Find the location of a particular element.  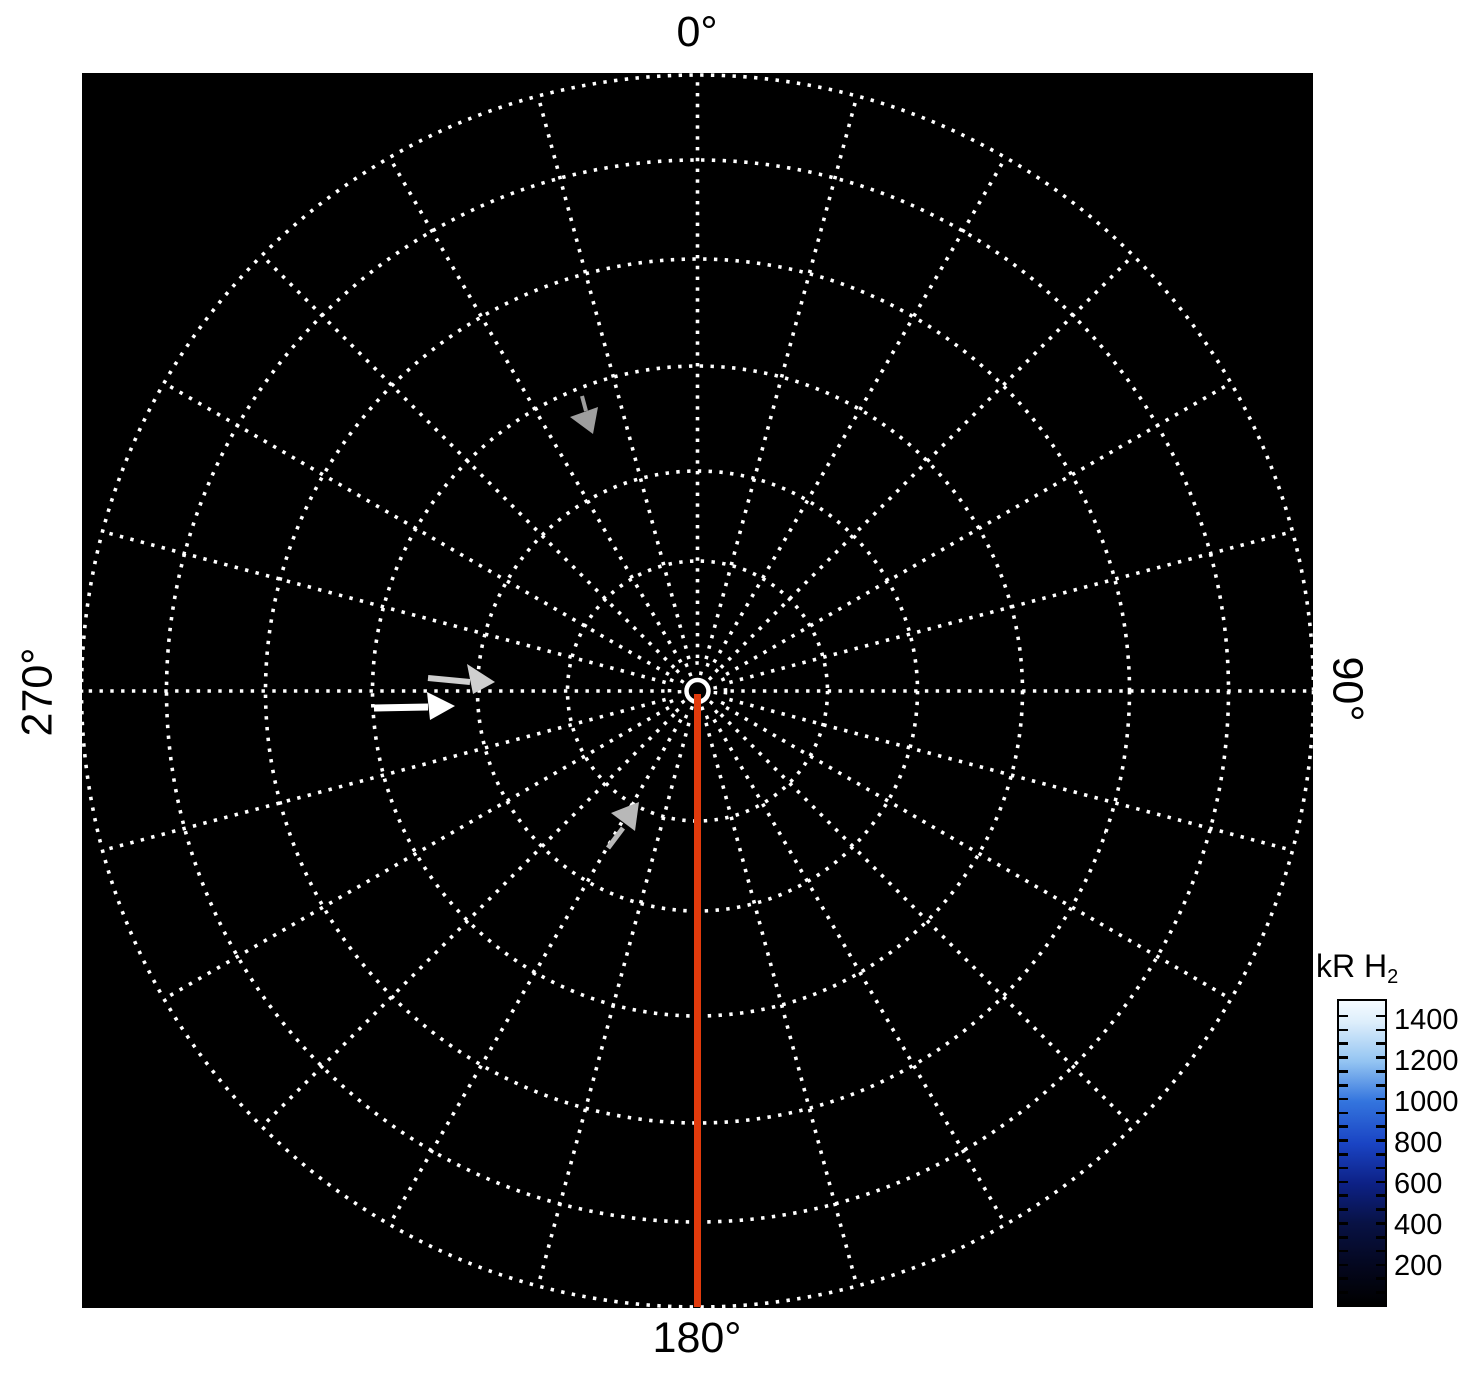

angle-label-90: 90° is located at coordinates (1347, 689).